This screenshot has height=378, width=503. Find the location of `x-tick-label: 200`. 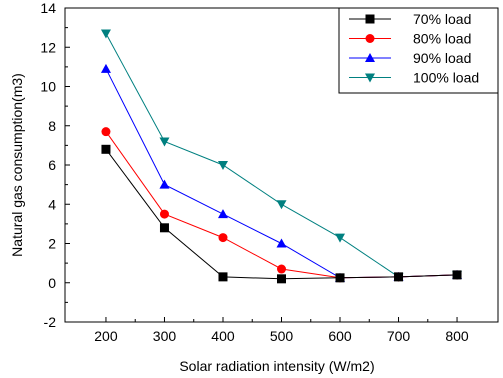

x-tick-label: 200 is located at coordinates (106, 336).